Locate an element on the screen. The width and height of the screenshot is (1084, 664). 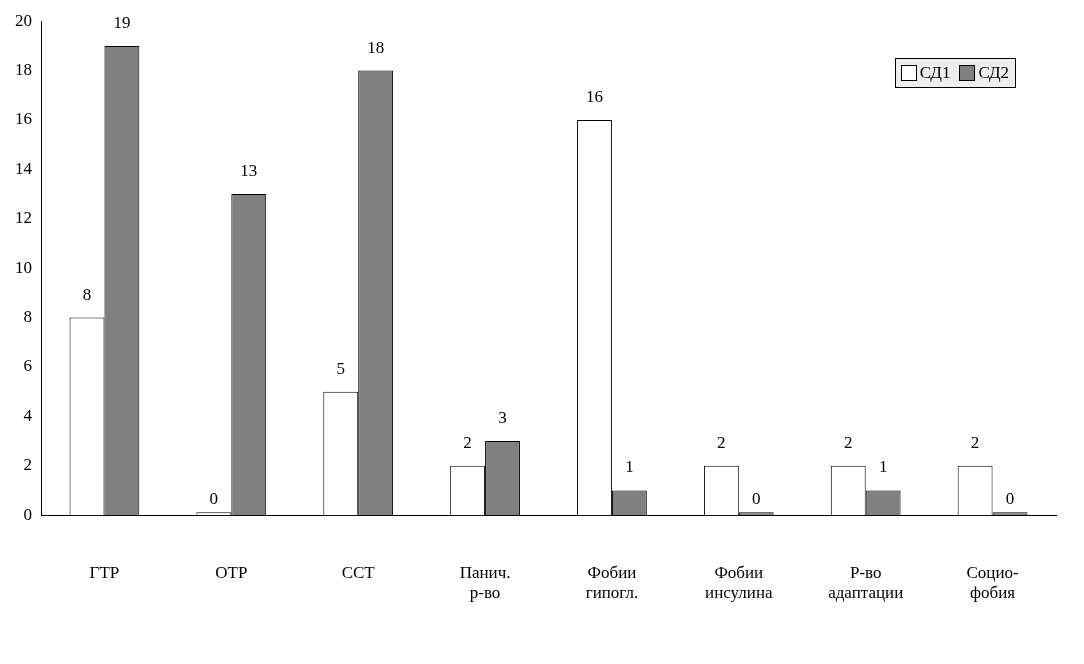
y-tick-label: 14 is located at coordinates (24, 168).